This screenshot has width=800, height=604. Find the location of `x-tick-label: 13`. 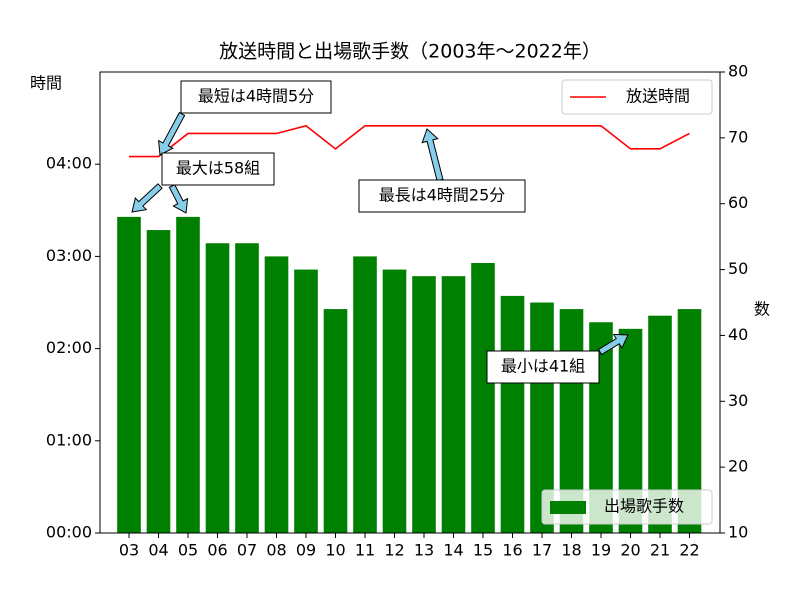

x-tick-label: 13 is located at coordinates (424, 550).